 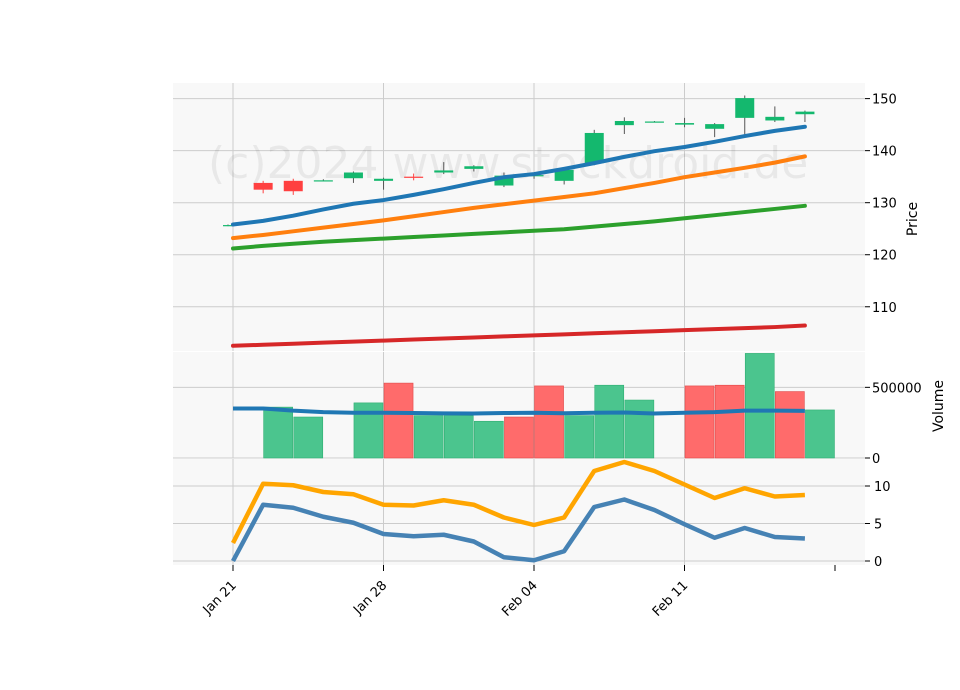 I want to click on x-tick-label: Feb 04, so click(x=520, y=599).